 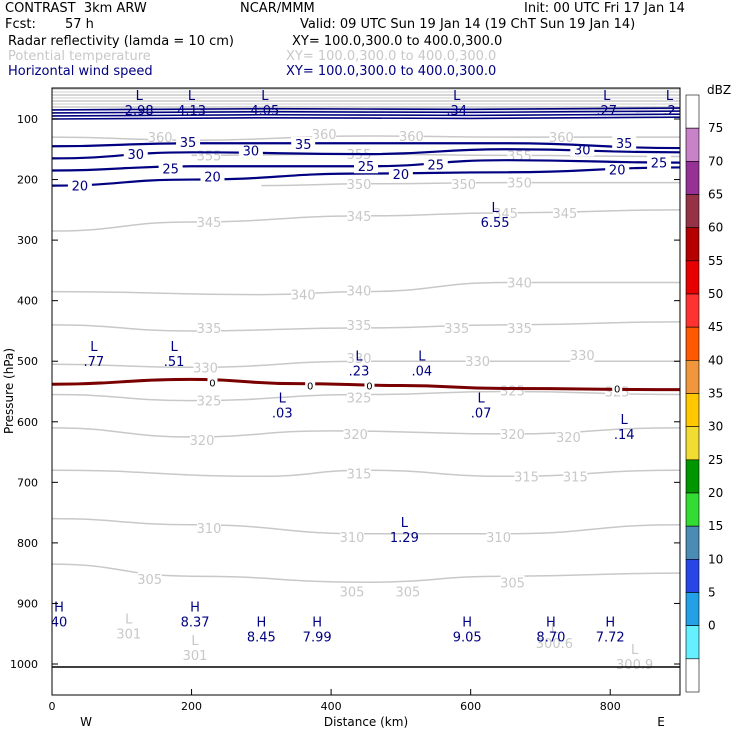 What do you see at coordinates (121, 41) in the screenshot?
I see `field-name-1: Radar reflectivity (lamda = 10 cm)` at bounding box center [121, 41].